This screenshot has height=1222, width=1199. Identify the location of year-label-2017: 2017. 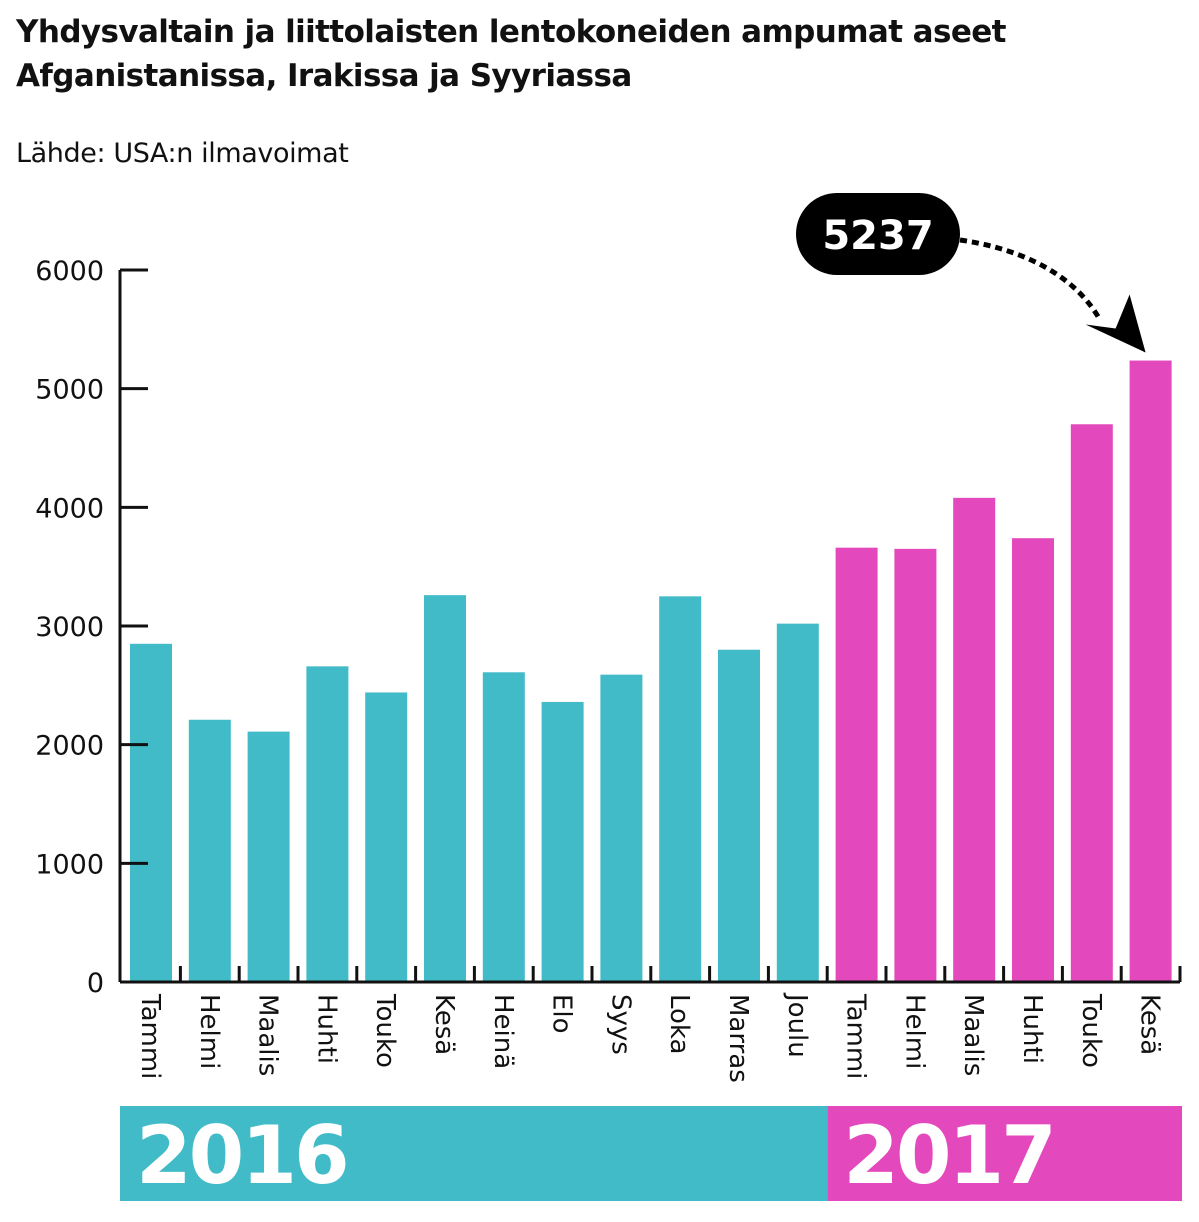
(948, 1155).